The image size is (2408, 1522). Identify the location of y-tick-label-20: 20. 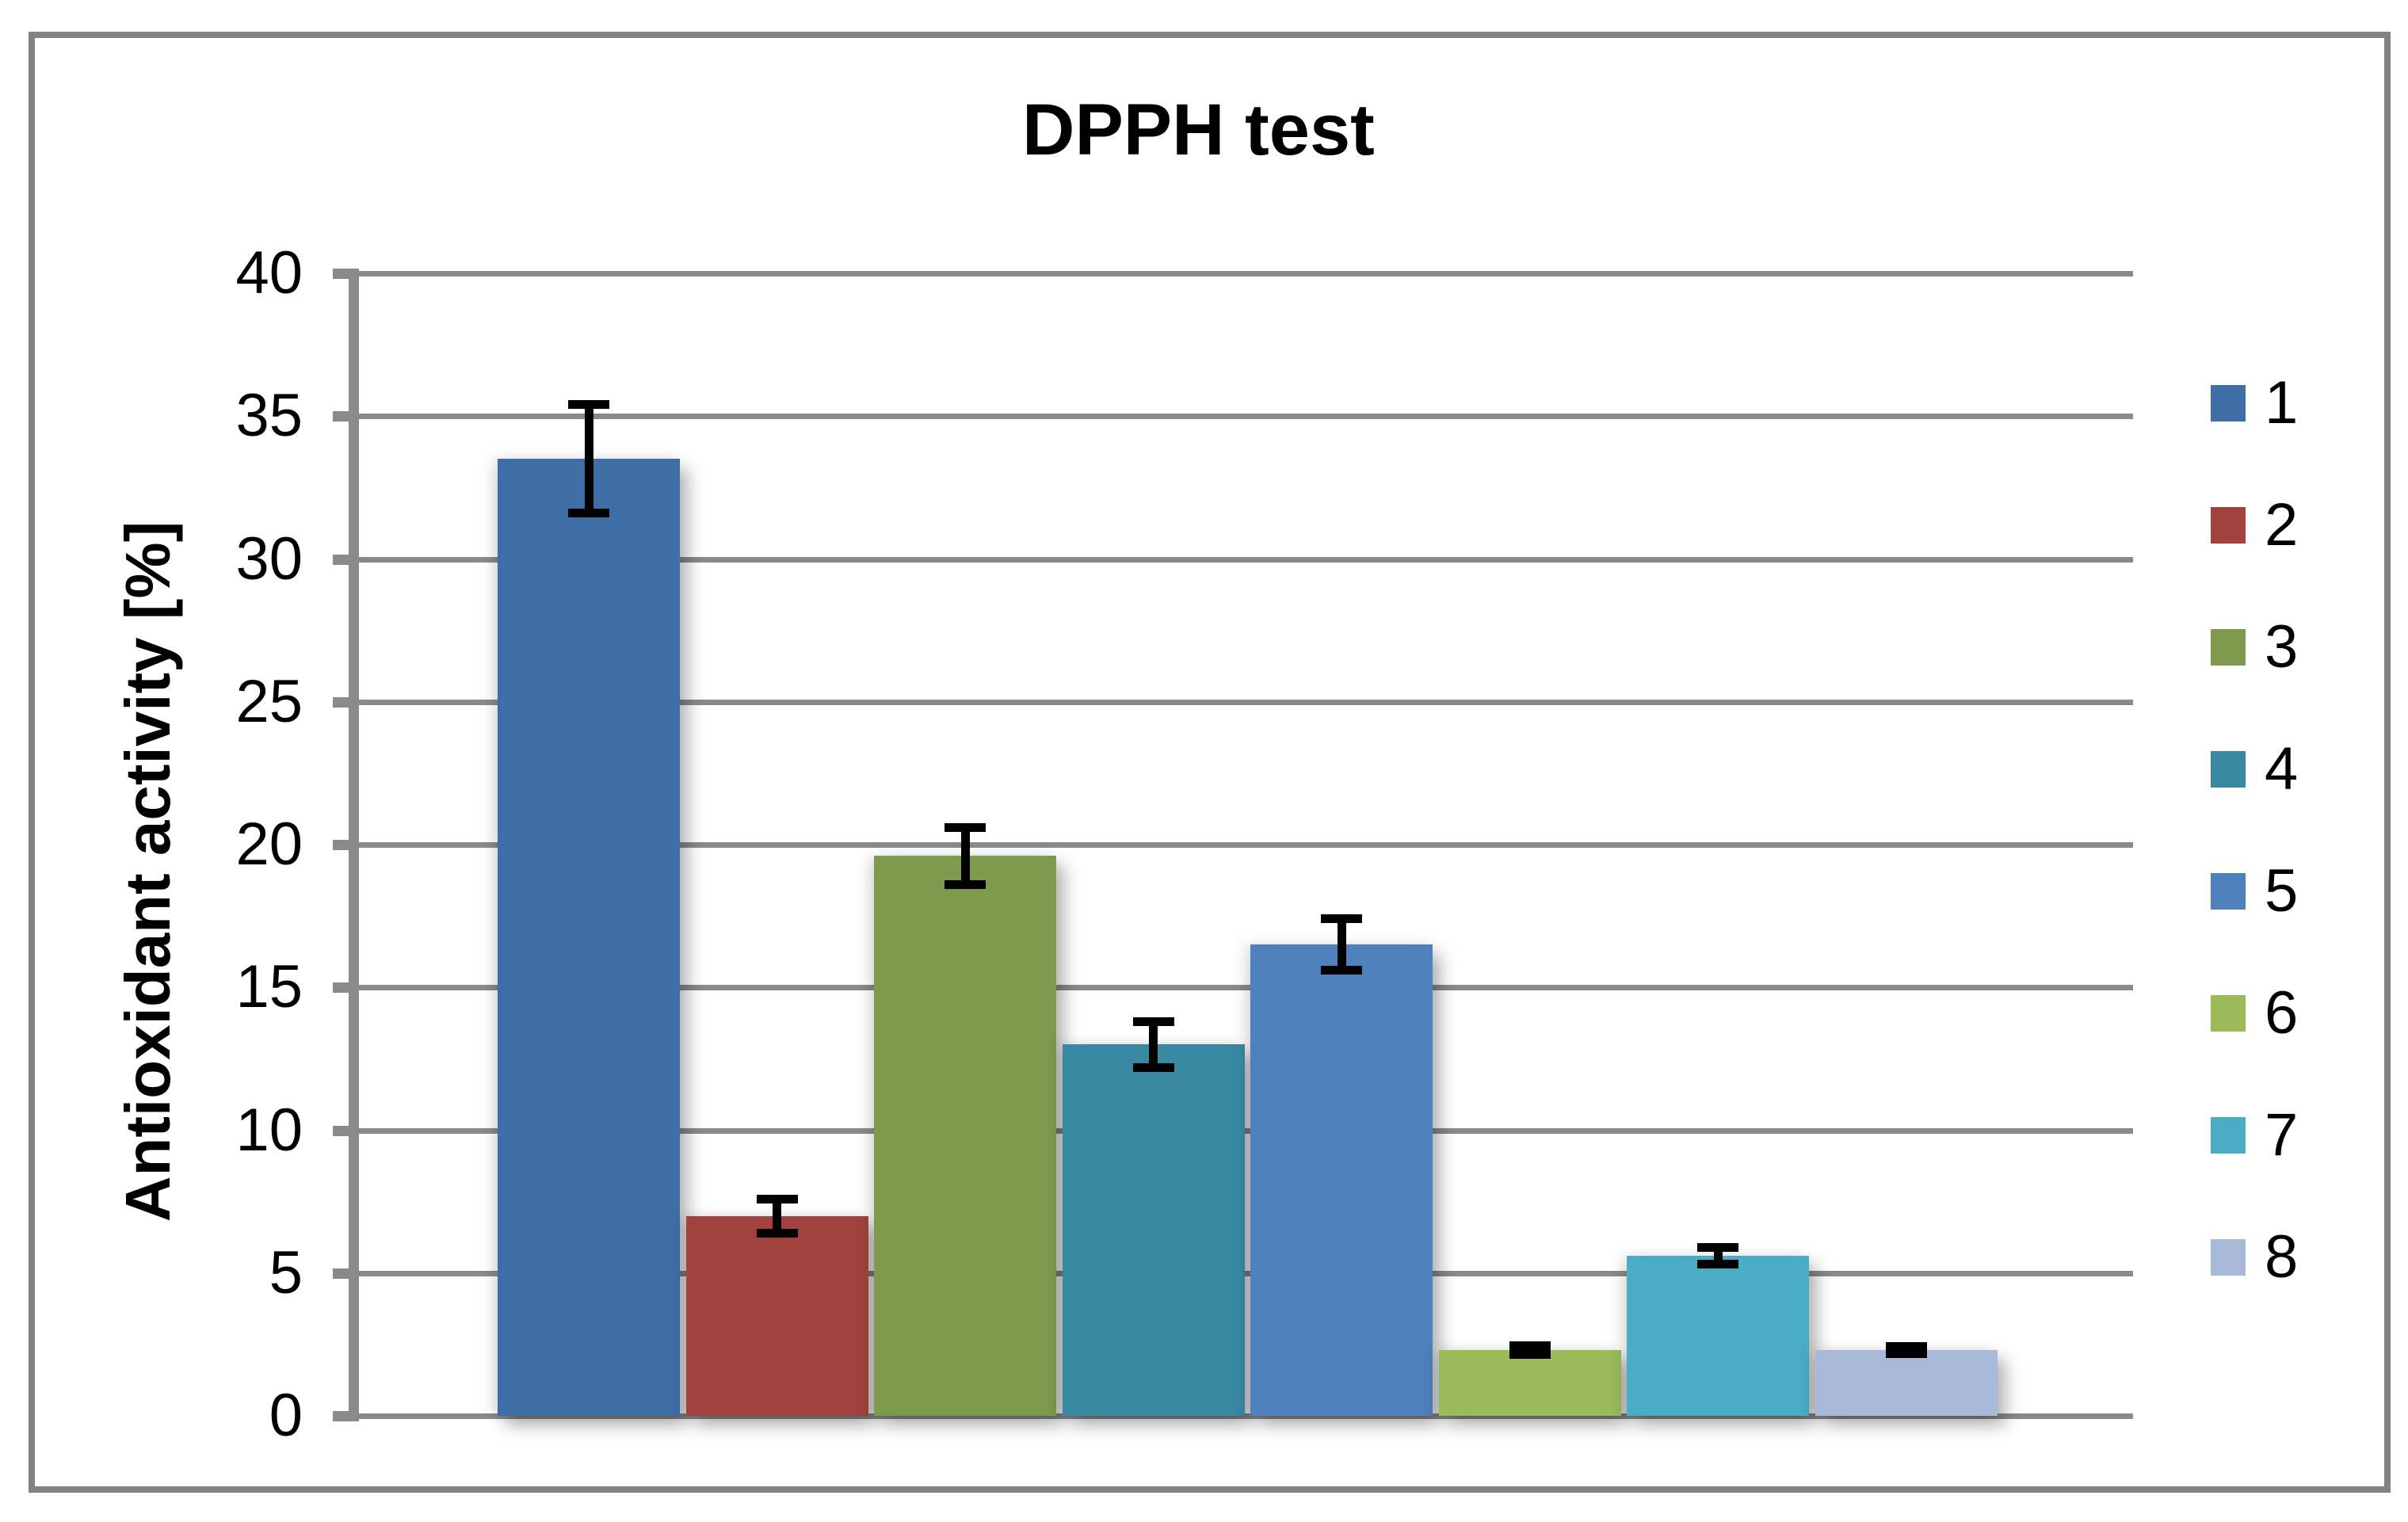
(269, 844).